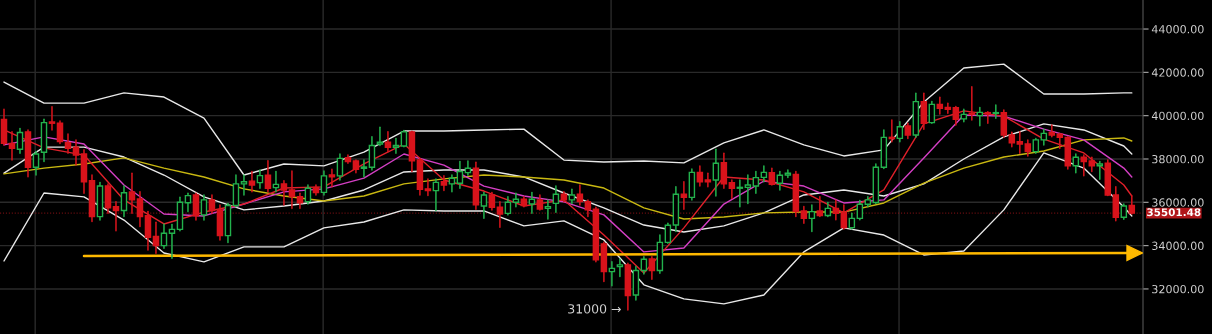  I want to click on annotation: 31000 →, so click(594, 309).